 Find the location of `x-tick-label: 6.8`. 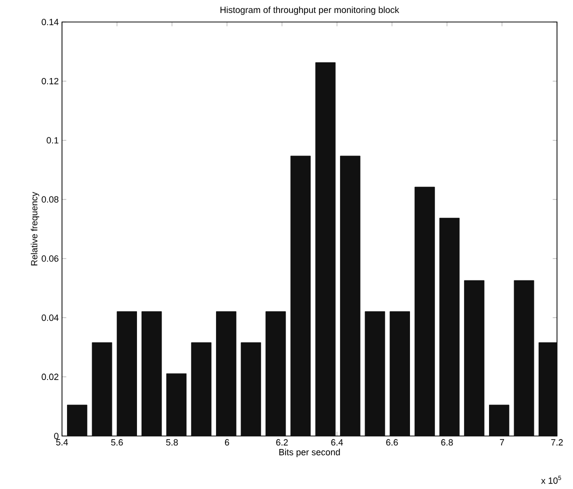

x-tick-label: 6.8 is located at coordinates (447, 442).